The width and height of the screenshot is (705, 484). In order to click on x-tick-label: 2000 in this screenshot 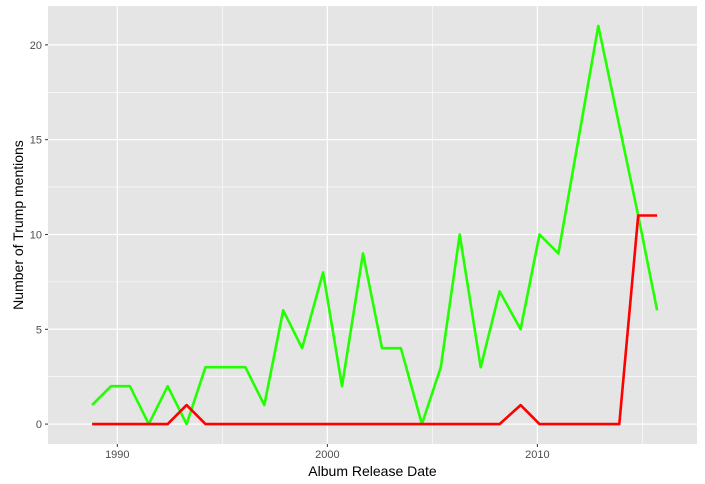, I will do `click(327, 455)`.